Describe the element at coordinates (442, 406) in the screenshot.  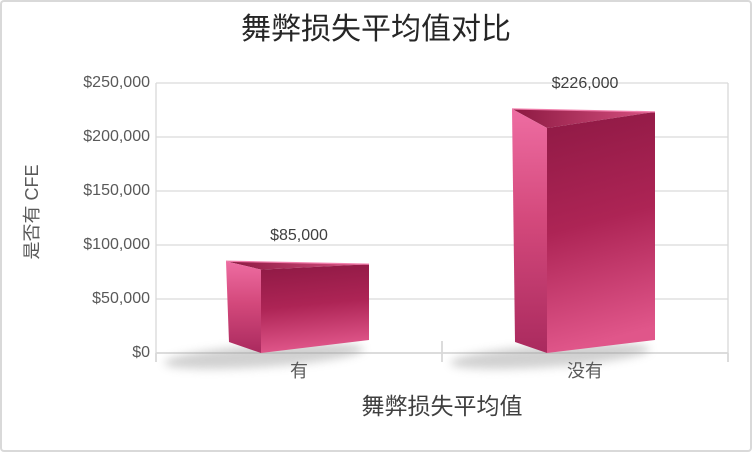
I see `x-axis-title: 舞弊损失平均值` at that location.